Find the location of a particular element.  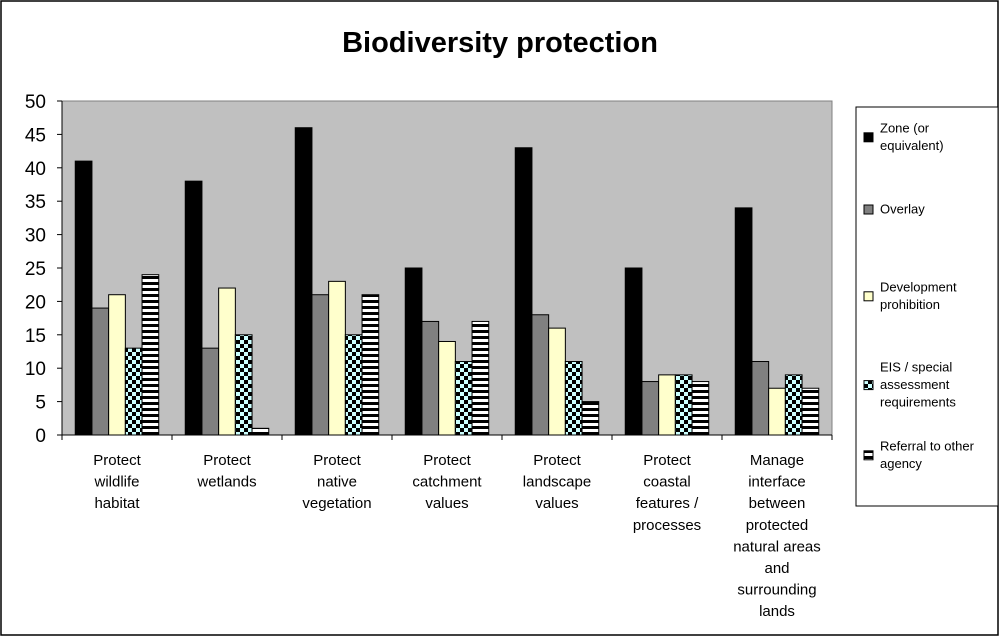

legend-label-line: prohibition is located at coordinates (910, 304).